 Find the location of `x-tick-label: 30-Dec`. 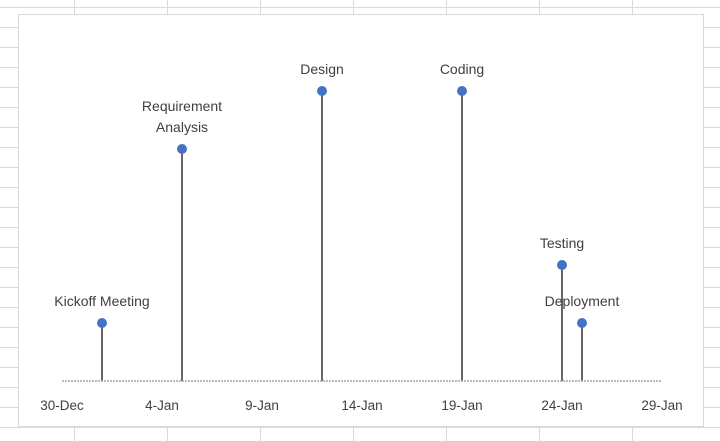

x-tick-label: 30-Dec is located at coordinates (62, 405).